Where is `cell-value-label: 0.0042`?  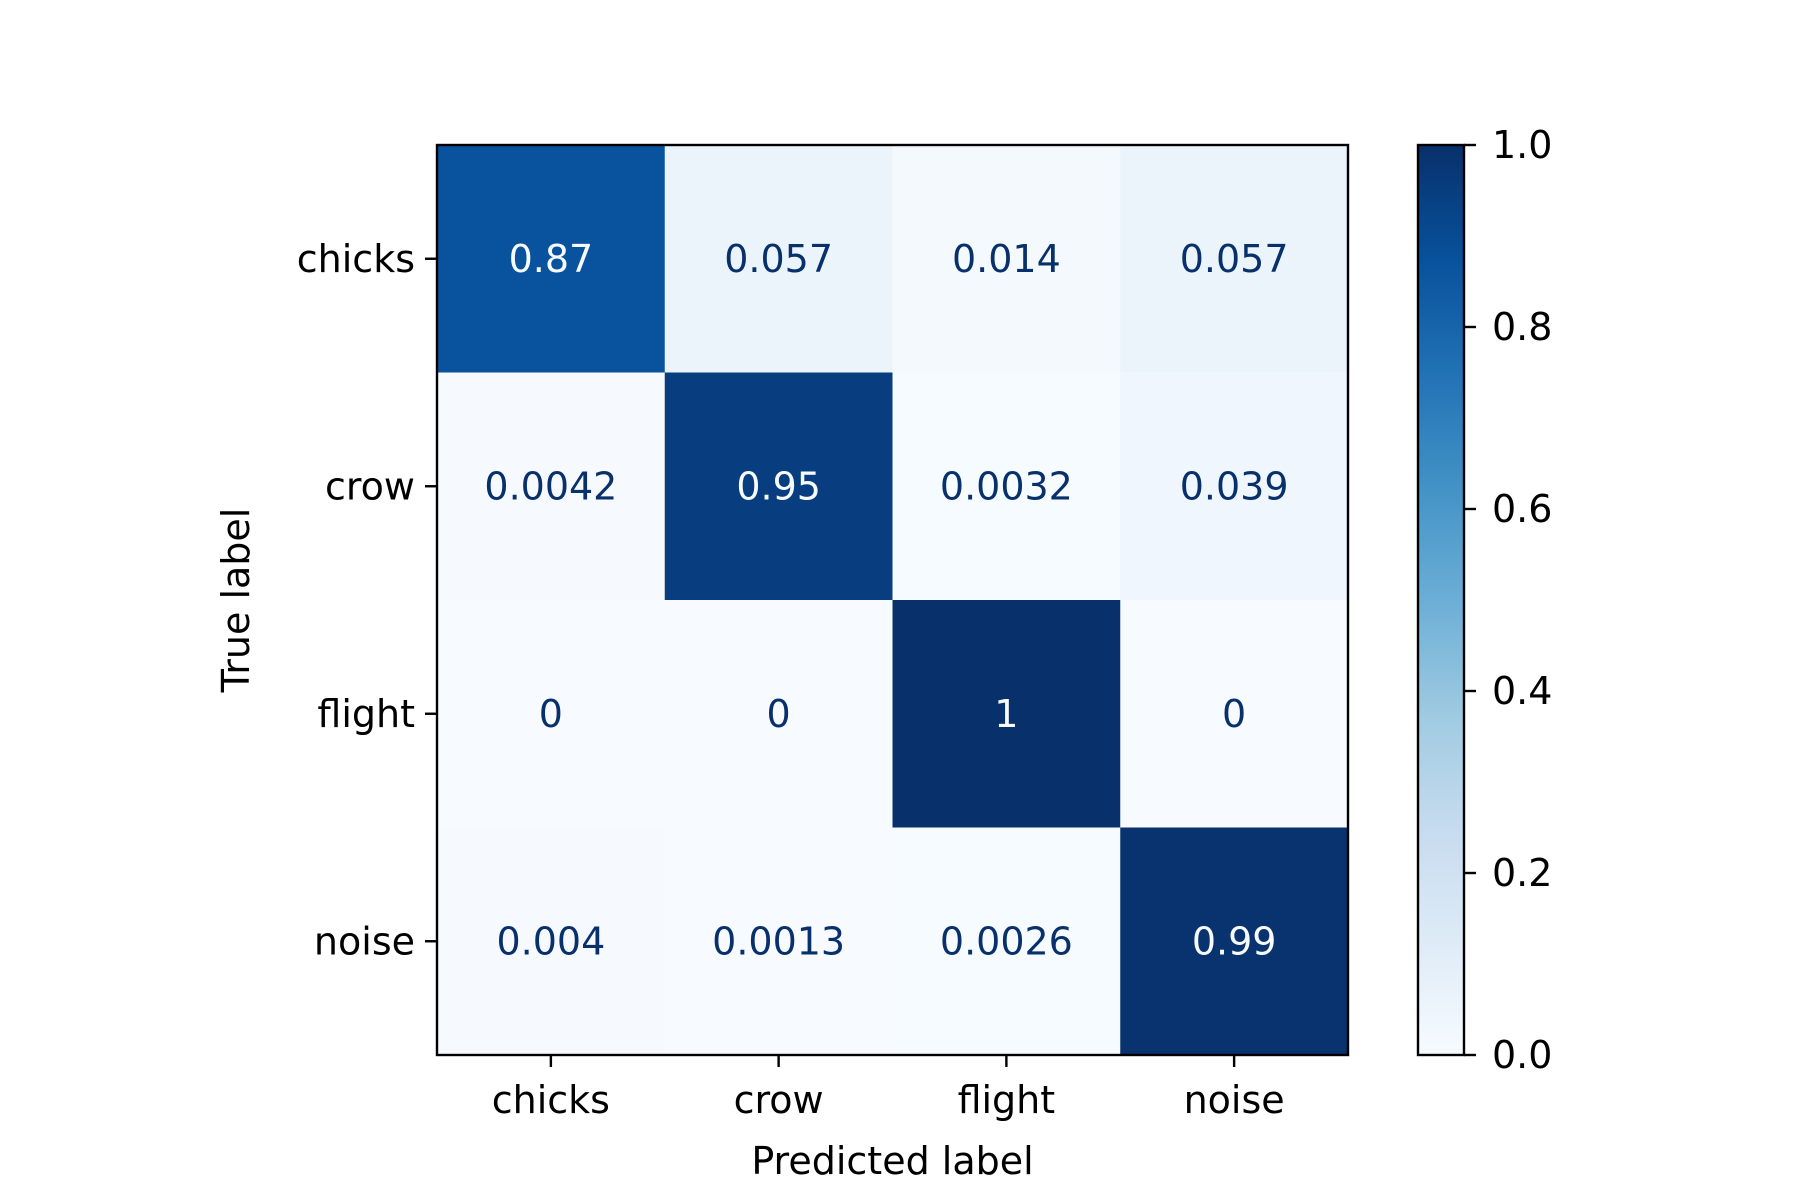 cell-value-label: 0.0042 is located at coordinates (550, 486).